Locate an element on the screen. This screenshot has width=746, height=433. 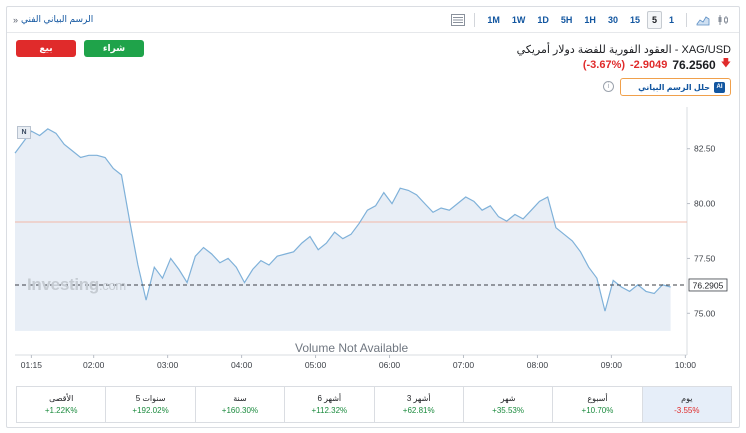
x-tick-label: 04:00 is located at coordinates (242, 365).